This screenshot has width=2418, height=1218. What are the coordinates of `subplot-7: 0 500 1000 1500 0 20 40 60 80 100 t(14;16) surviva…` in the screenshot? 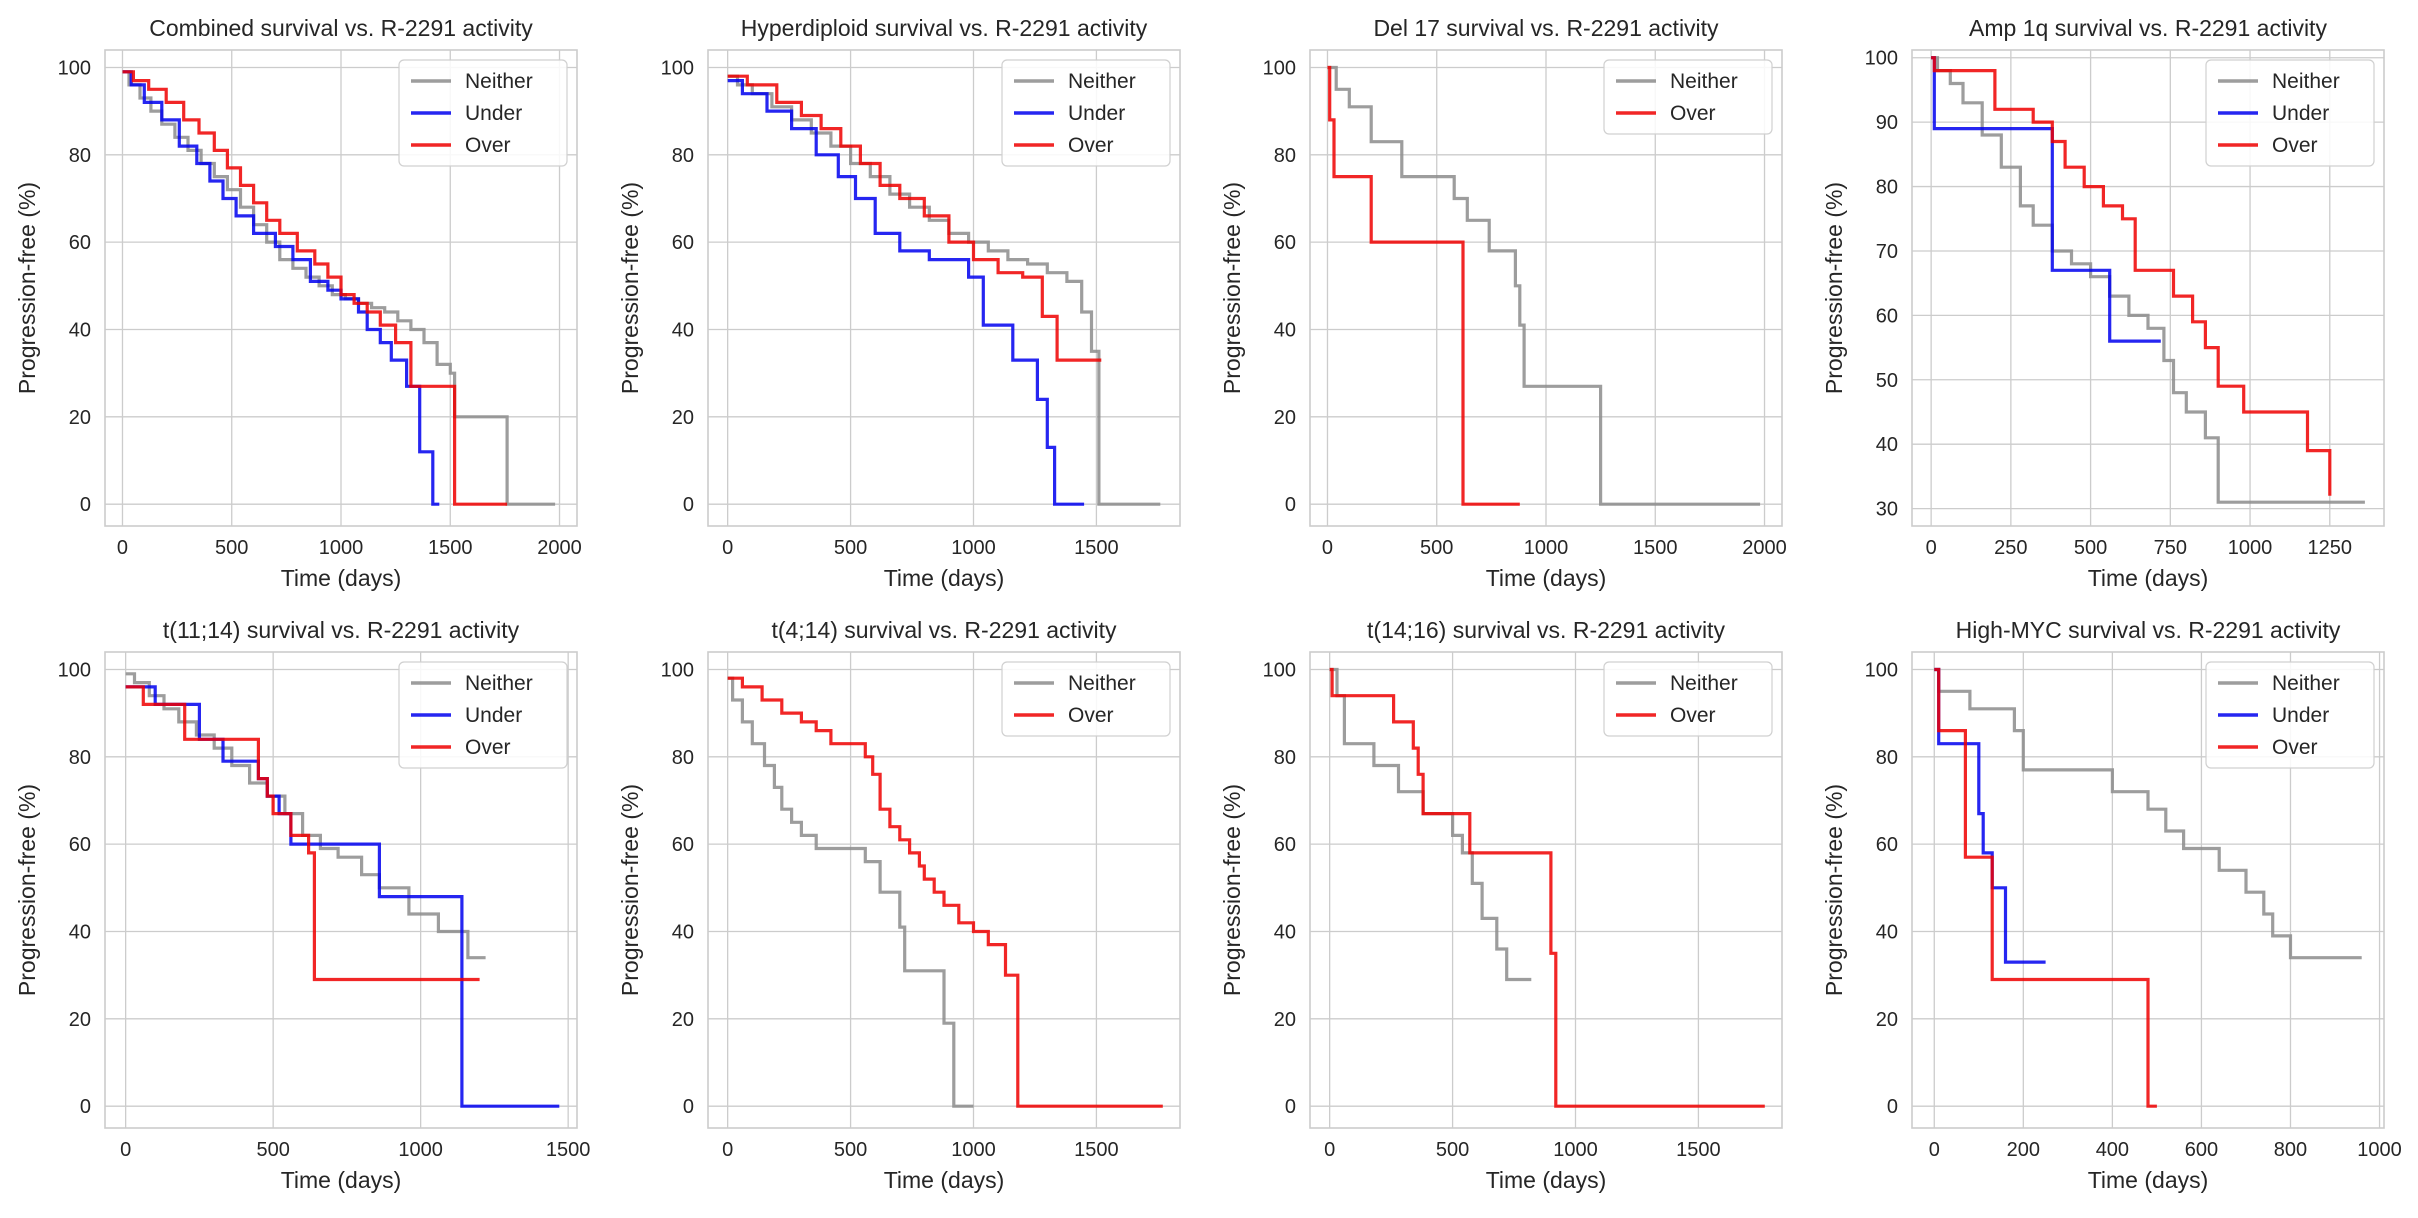 It's located at (1501, 905).